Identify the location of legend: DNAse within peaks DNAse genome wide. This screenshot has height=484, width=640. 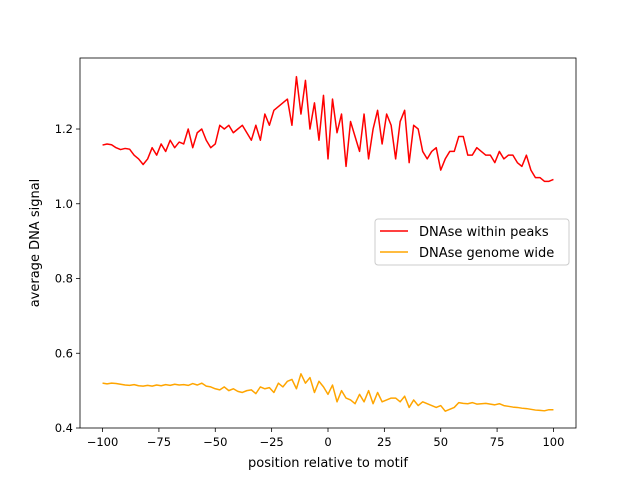
(472, 242).